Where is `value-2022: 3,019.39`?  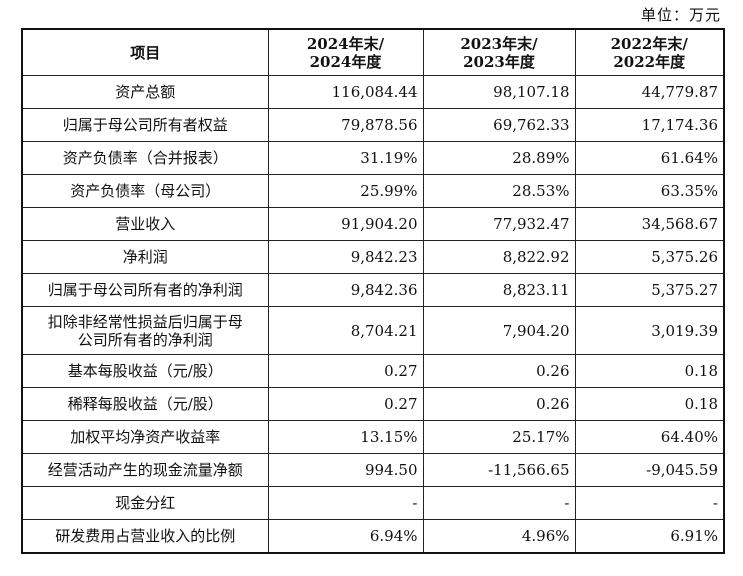
value-2022: 3,019.39 is located at coordinates (649, 330).